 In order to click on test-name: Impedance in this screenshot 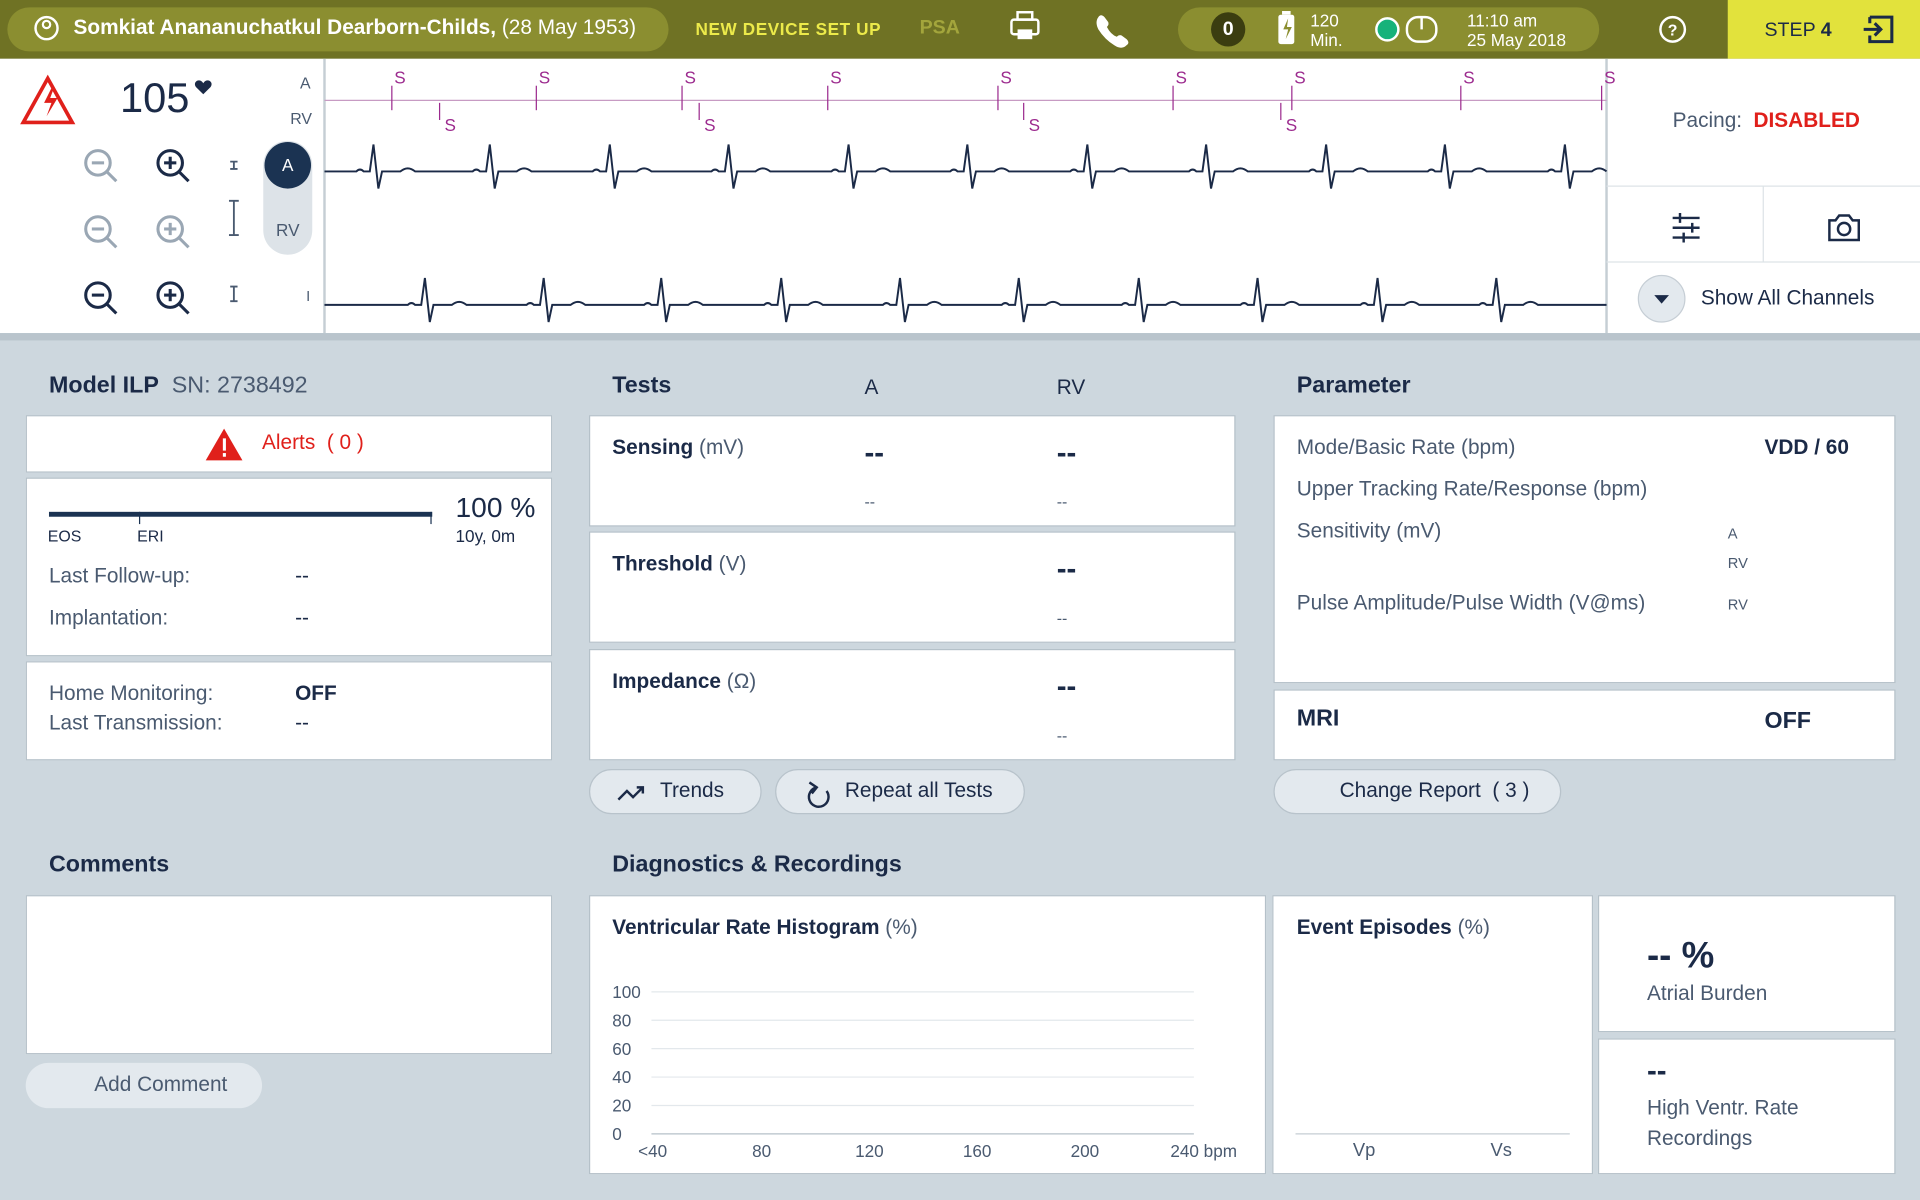, I will do `click(666, 681)`.